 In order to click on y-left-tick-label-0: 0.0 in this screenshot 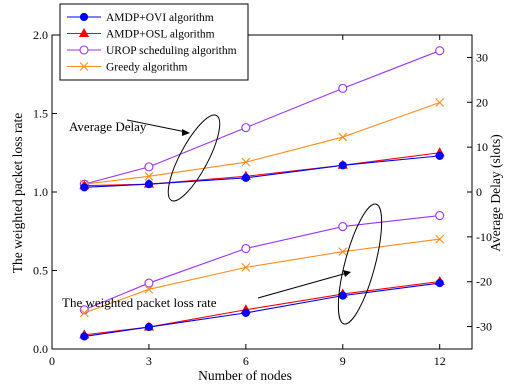, I will do `click(40, 349)`.